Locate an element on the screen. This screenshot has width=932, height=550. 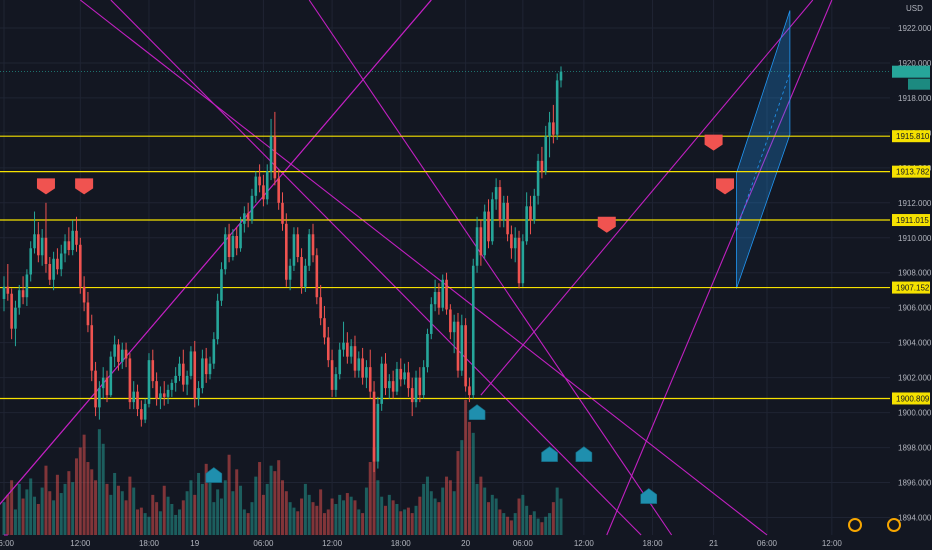
channel-fill is located at coordinates (763, 149).